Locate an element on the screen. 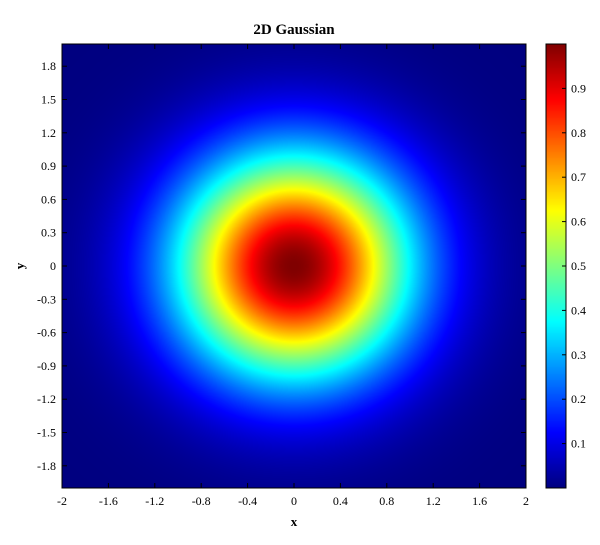 This screenshot has height=545, width=600. y-tick-label: -0.3 is located at coordinates (46, 299).